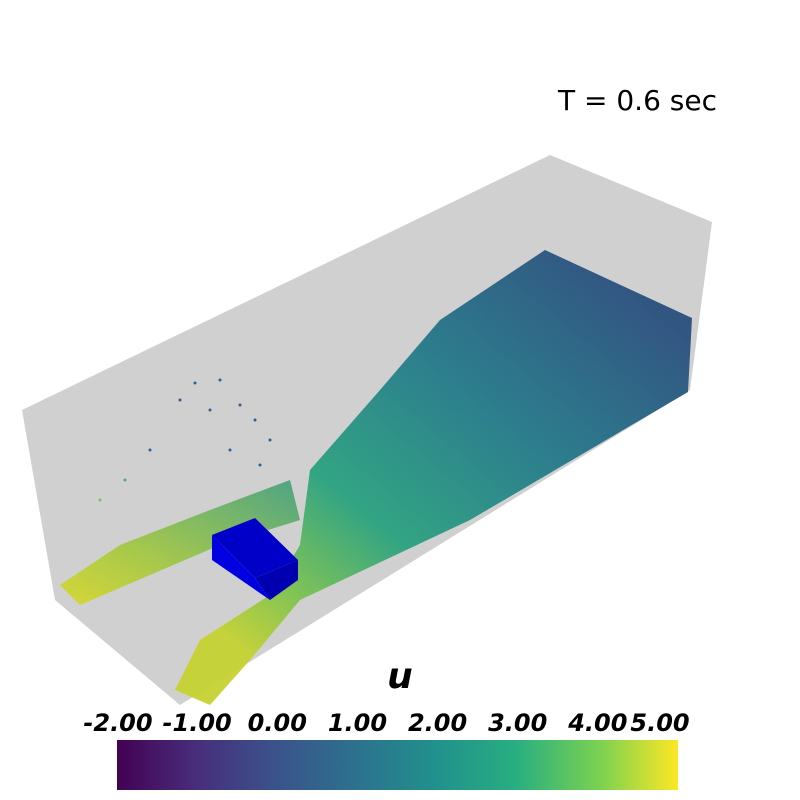 The height and width of the screenshot is (800, 800). I want to click on water-left-branch, so click(180, 542).